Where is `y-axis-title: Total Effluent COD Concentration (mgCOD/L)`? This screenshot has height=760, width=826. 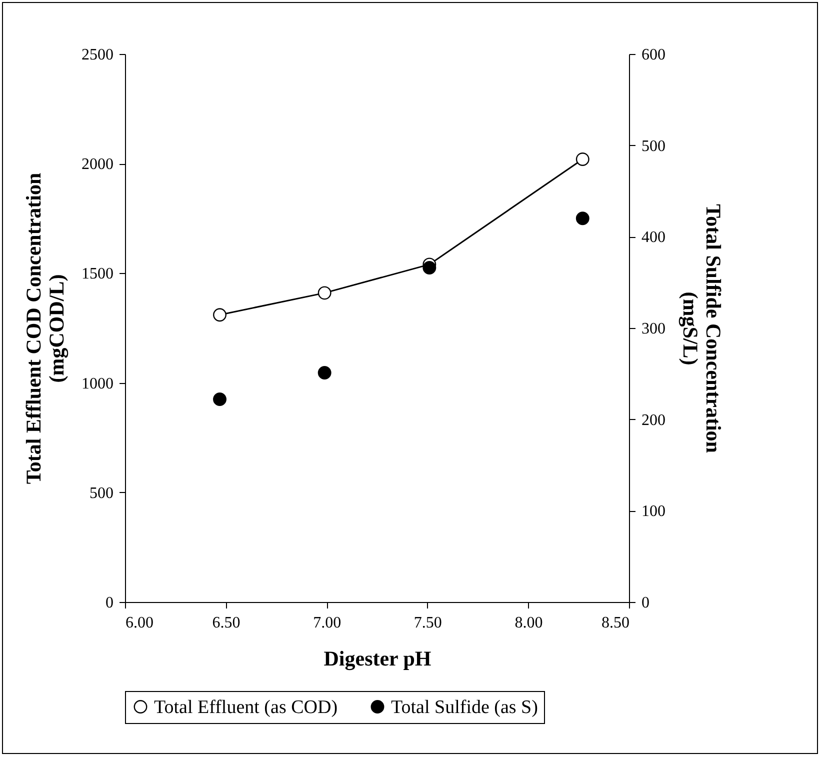 y-axis-title: Total Effluent COD Concentration (mgCOD/L) is located at coordinates (45, 328).